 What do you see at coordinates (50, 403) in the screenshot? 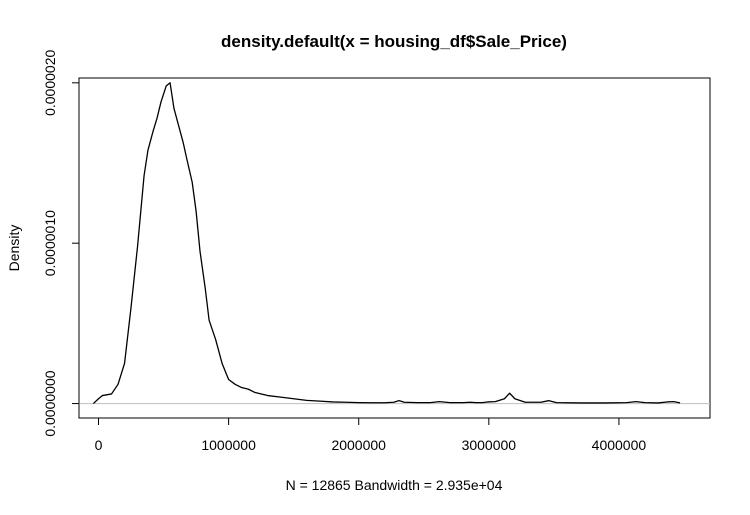
I see `y-tick-label: 0.0000000` at bounding box center [50, 403].